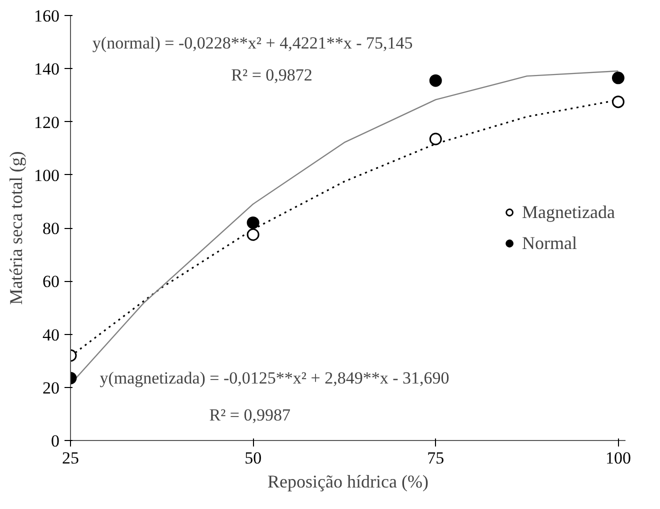  I want to click on y-tick-label: 20, so click(51, 388).